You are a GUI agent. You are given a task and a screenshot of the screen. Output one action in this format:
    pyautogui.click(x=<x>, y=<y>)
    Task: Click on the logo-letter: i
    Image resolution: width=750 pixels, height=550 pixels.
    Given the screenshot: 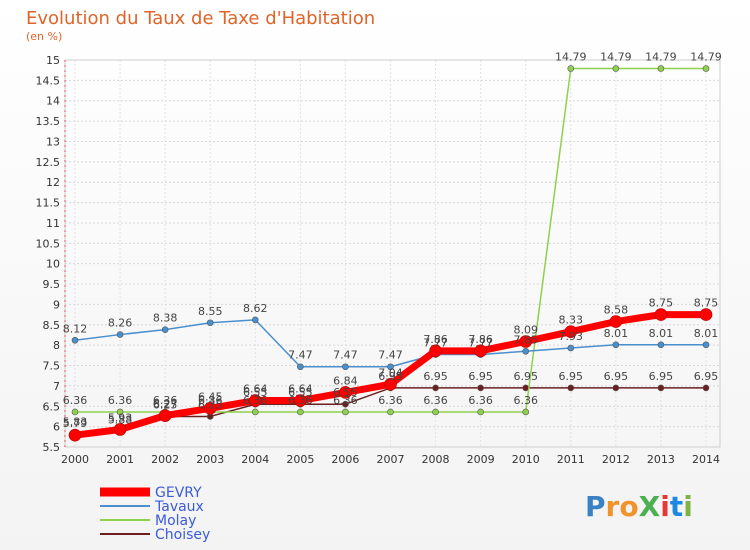 What is the action you would take?
    pyautogui.click(x=688, y=506)
    